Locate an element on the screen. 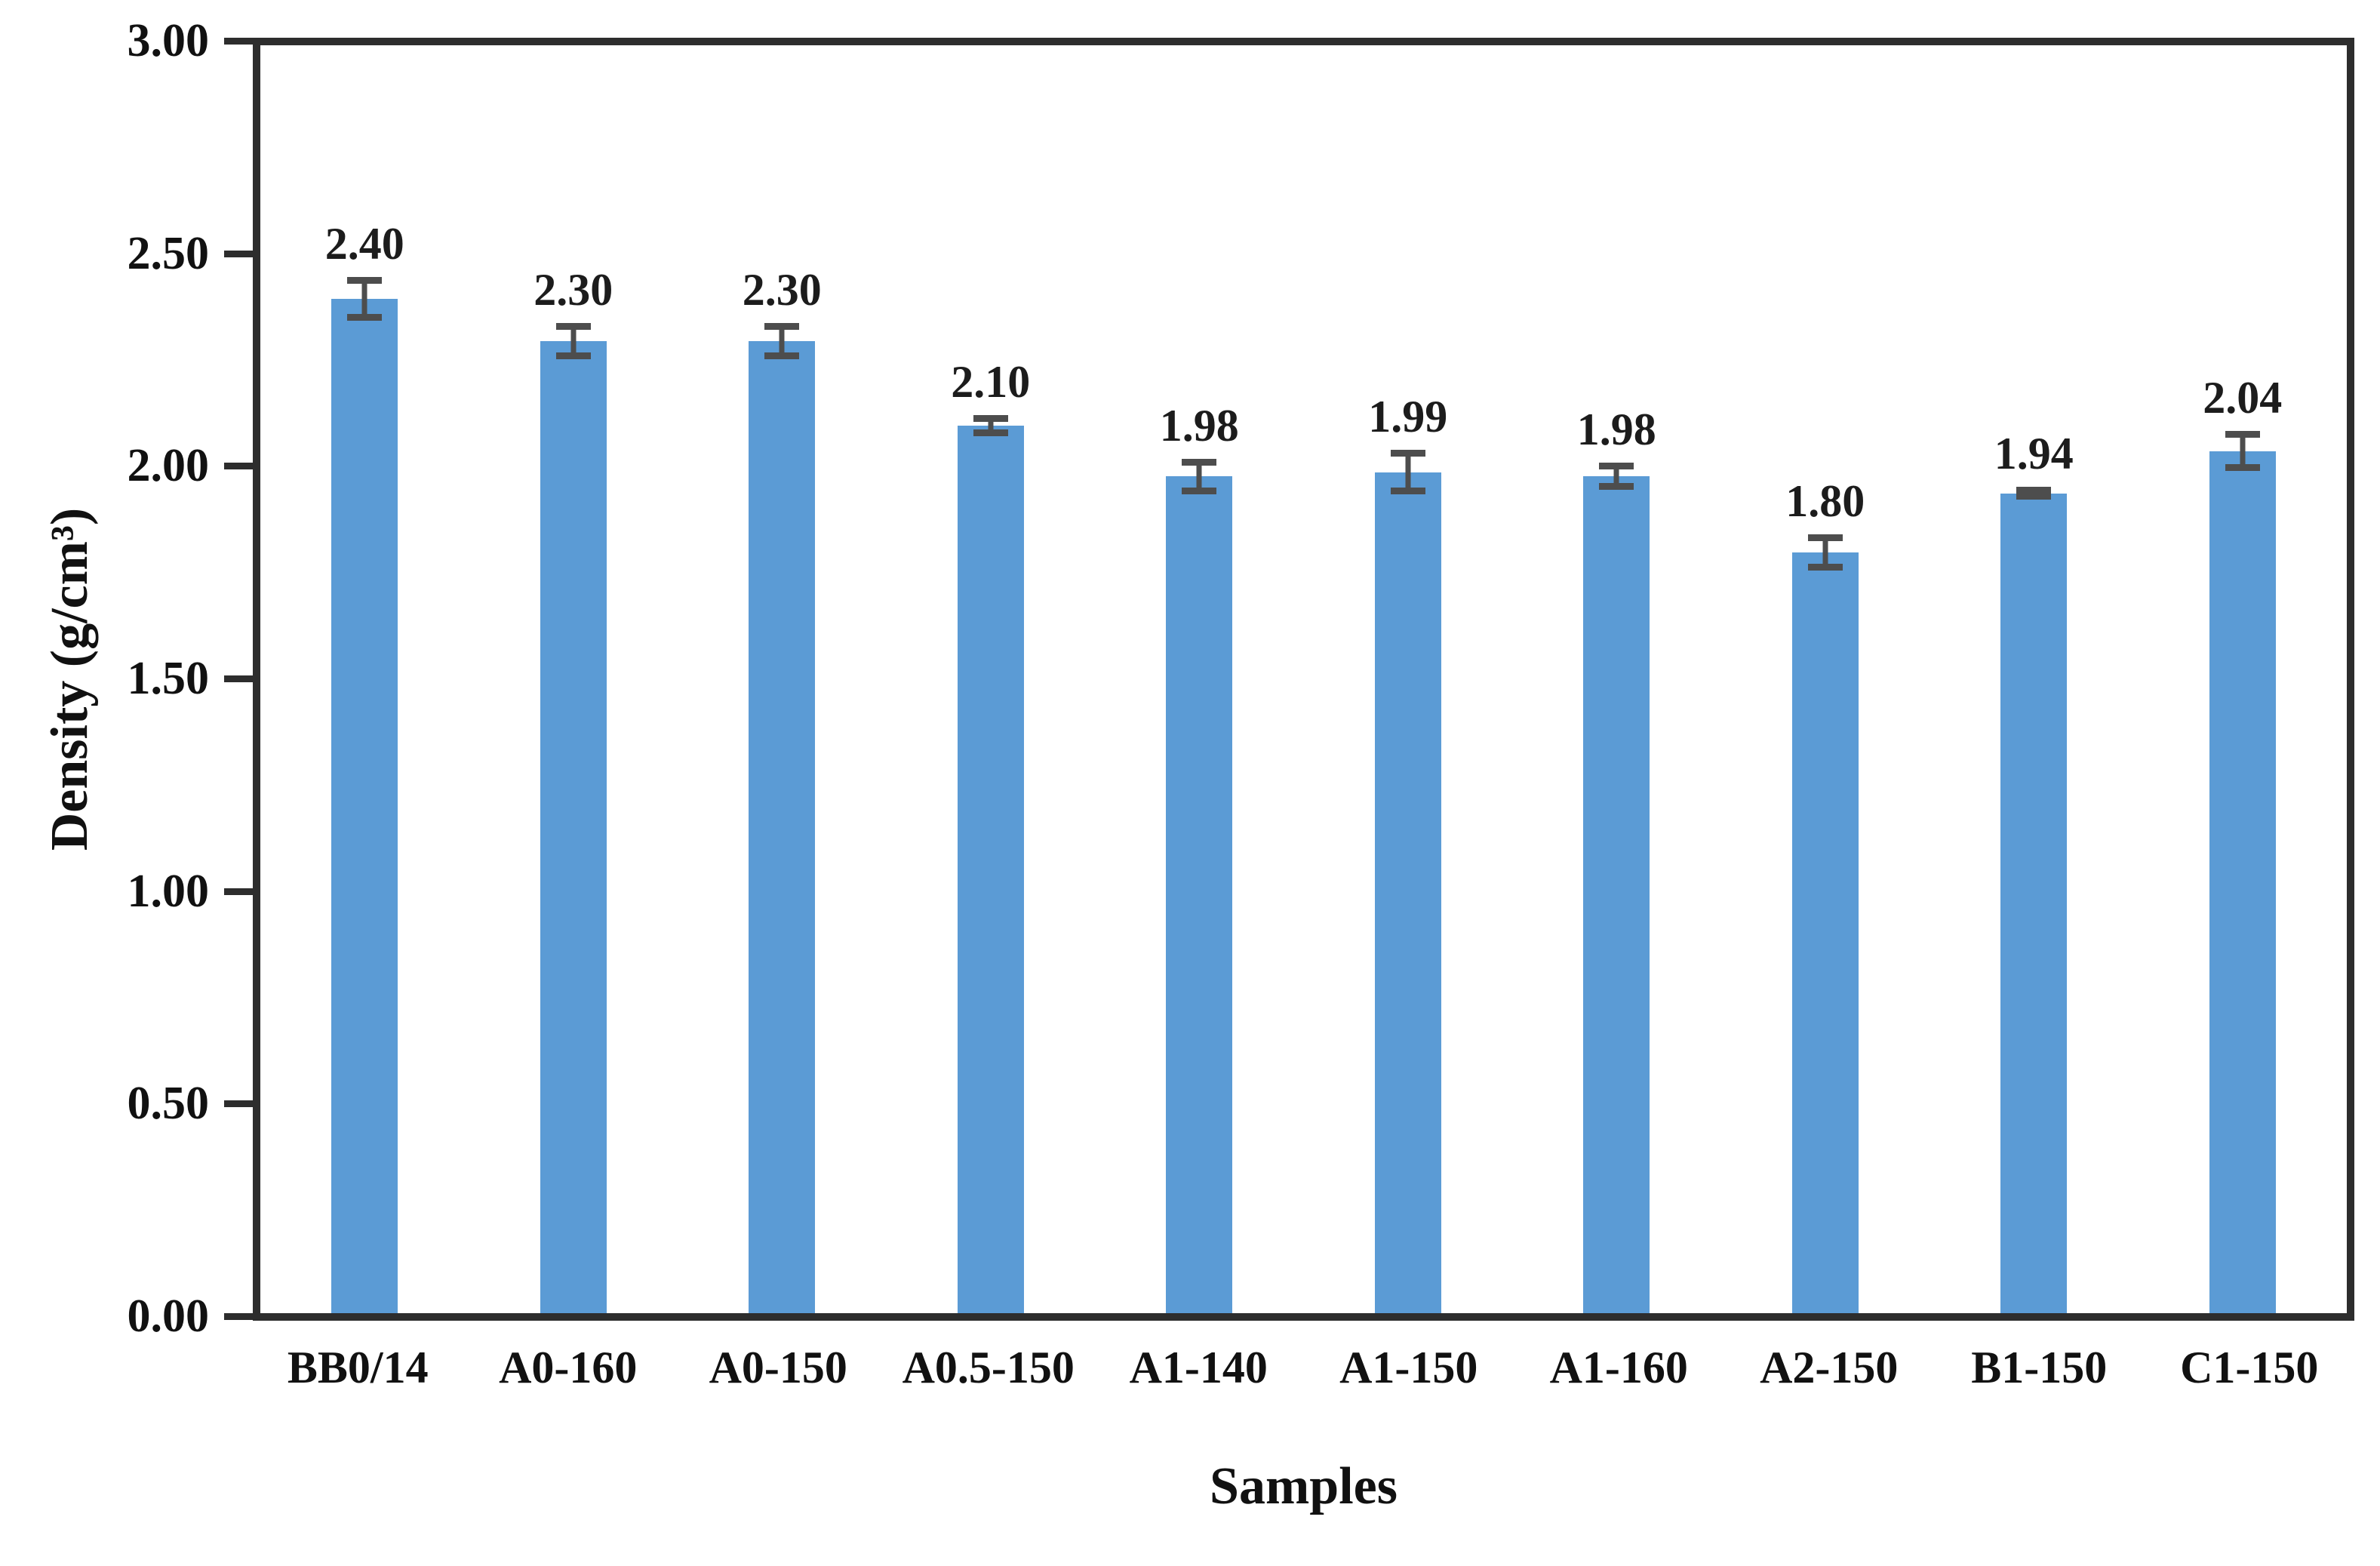 This screenshot has width=2380, height=1566. x-axis-title: Samples is located at coordinates (1304, 1486).